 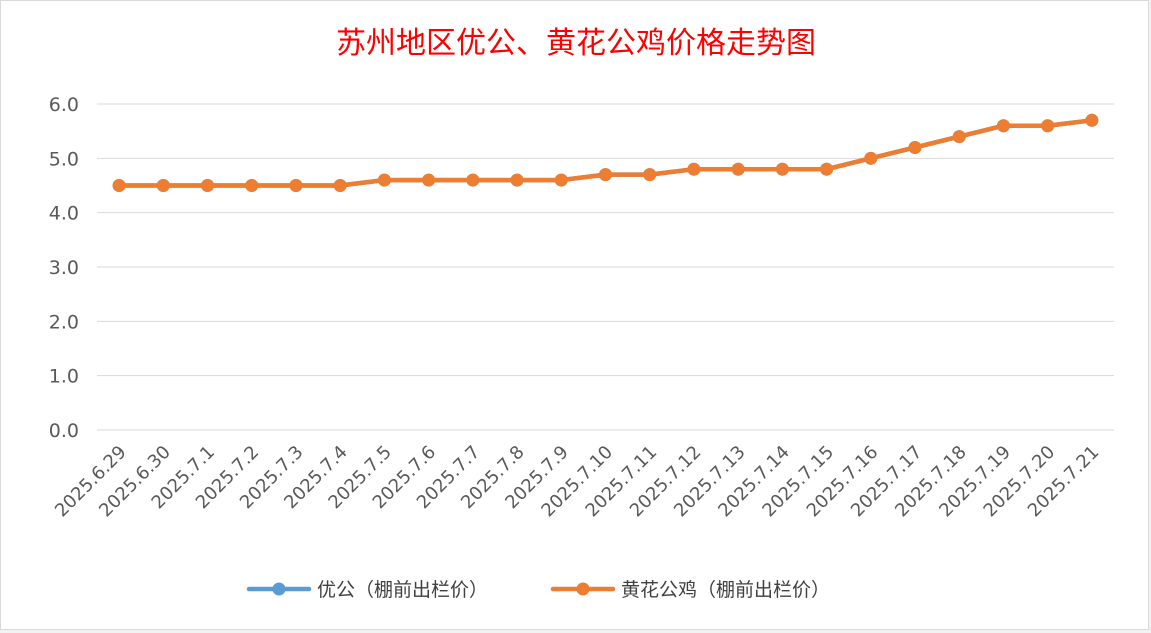 What do you see at coordinates (64, 431) in the screenshot?
I see `y-tick-label: 0.0` at bounding box center [64, 431].